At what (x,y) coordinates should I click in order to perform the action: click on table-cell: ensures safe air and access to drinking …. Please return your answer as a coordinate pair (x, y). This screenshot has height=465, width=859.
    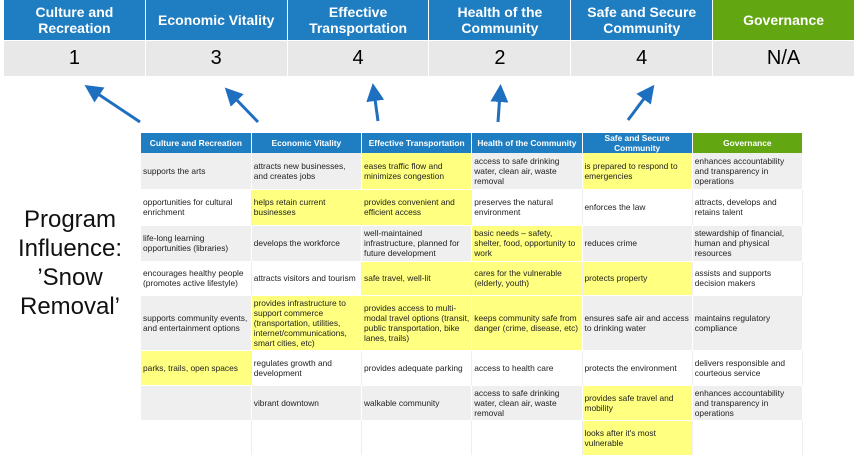
    Looking at the image, I should click on (637, 323).